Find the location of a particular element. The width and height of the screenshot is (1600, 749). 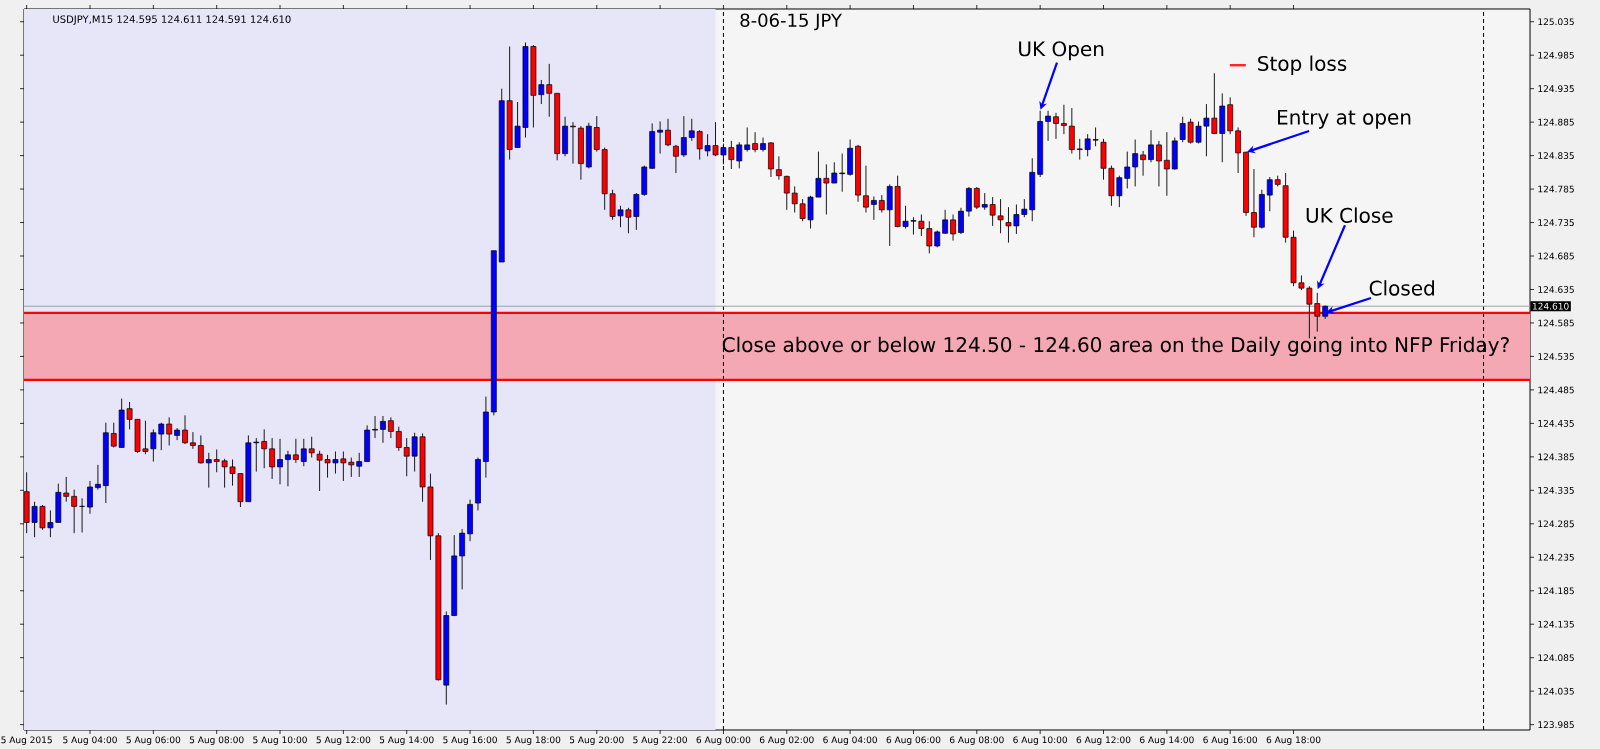

y-tick-label: 124.435 is located at coordinates (1556, 423).